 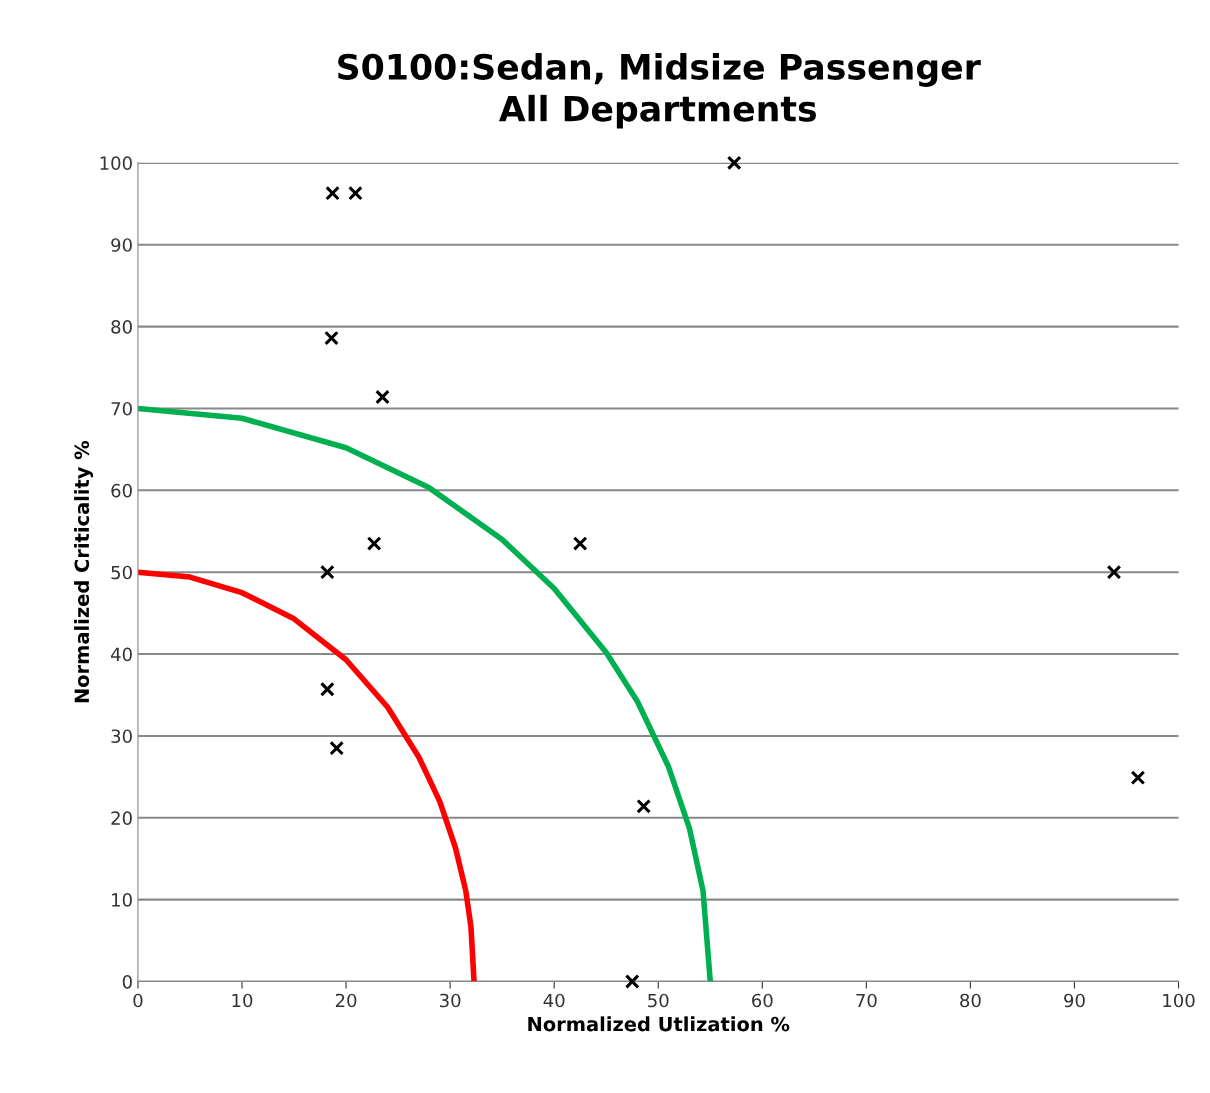 I want to click on y-tick-label: 70, so click(x=121, y=408).